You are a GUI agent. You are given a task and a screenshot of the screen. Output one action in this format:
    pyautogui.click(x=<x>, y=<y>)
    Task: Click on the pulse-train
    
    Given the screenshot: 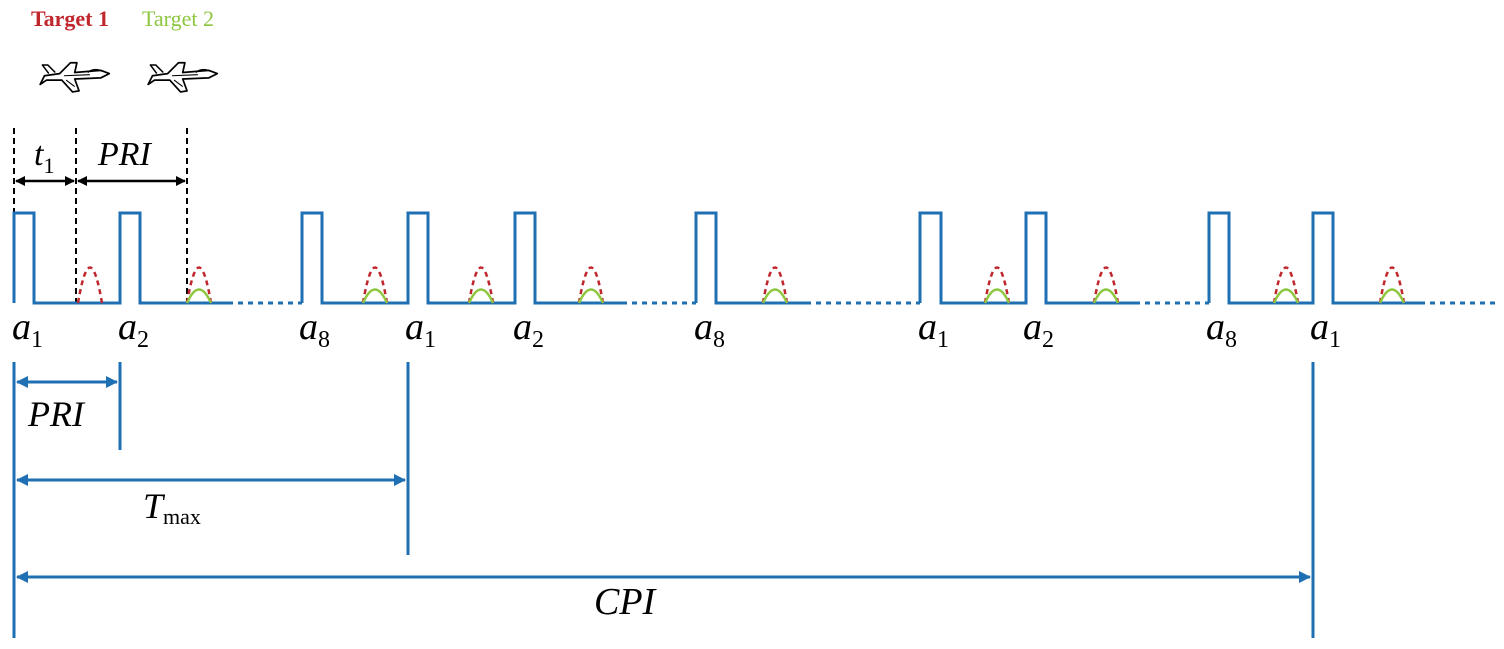 What is the action you would take?
    pyautogui.click(x=716, y=258)
    